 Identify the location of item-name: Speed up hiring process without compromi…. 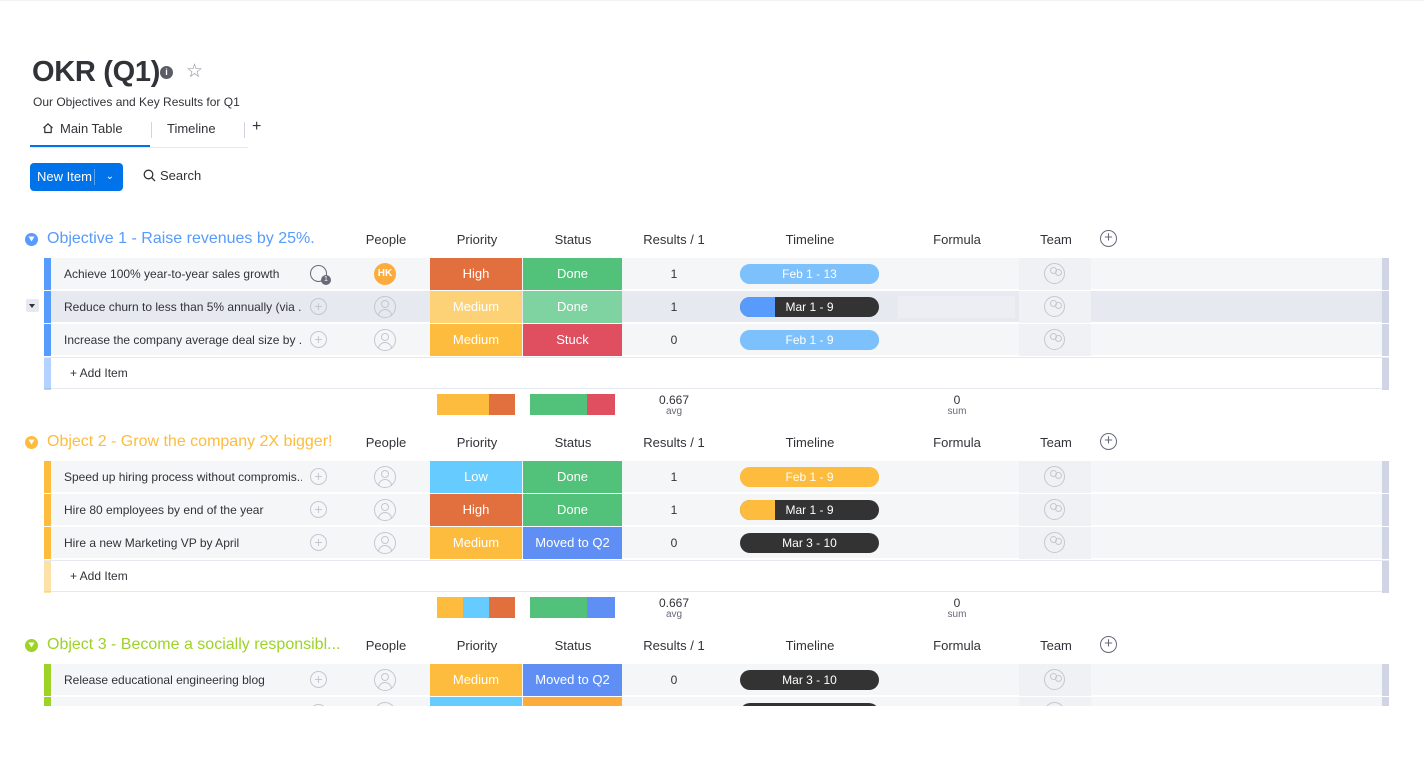
(183, 477).